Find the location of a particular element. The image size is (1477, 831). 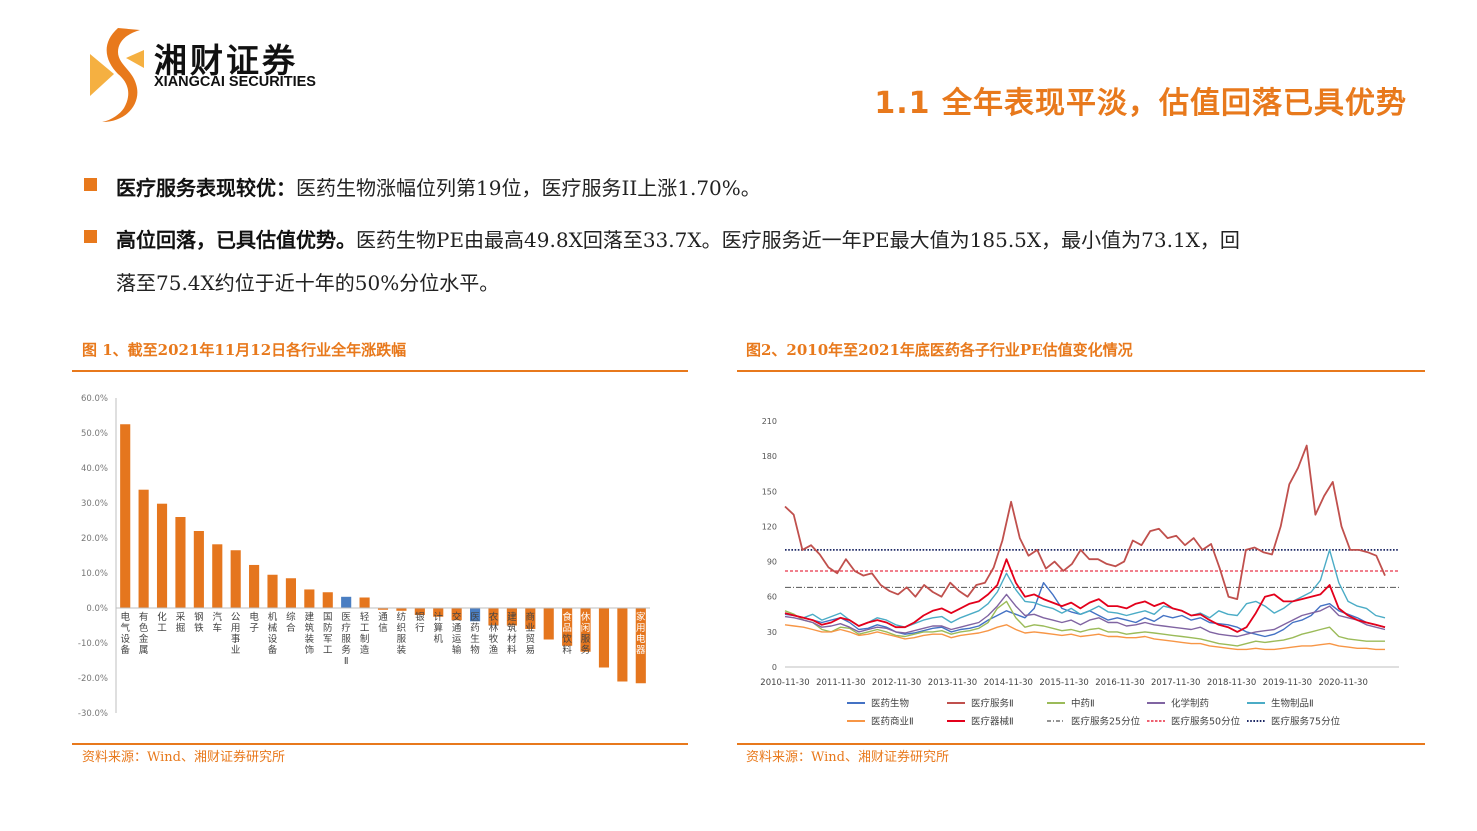

y-tick-label: 60 is located at coordinates (772, 597).